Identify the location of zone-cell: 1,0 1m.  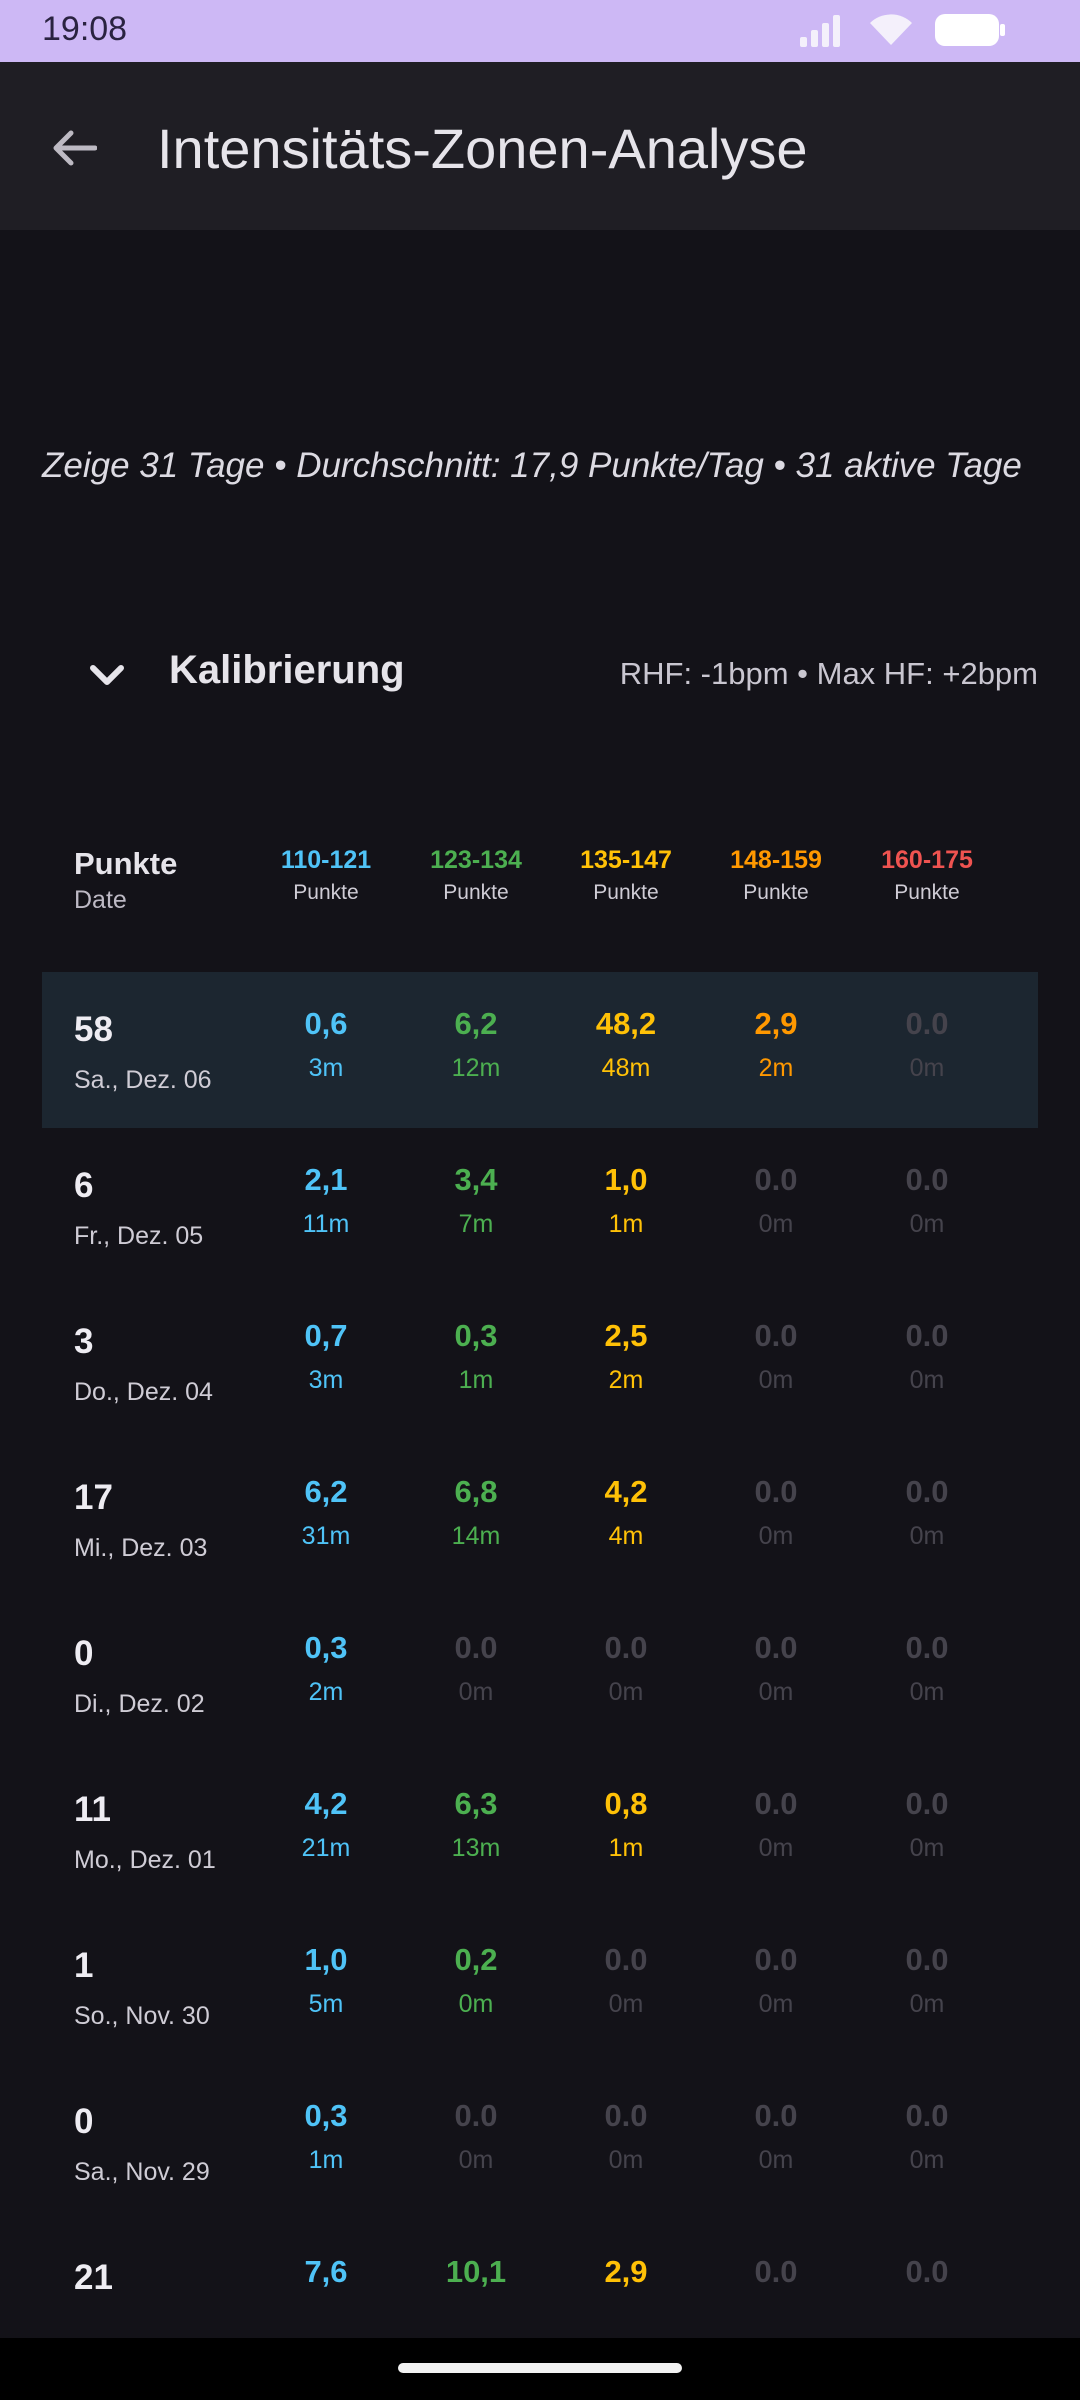
(626, 1200).